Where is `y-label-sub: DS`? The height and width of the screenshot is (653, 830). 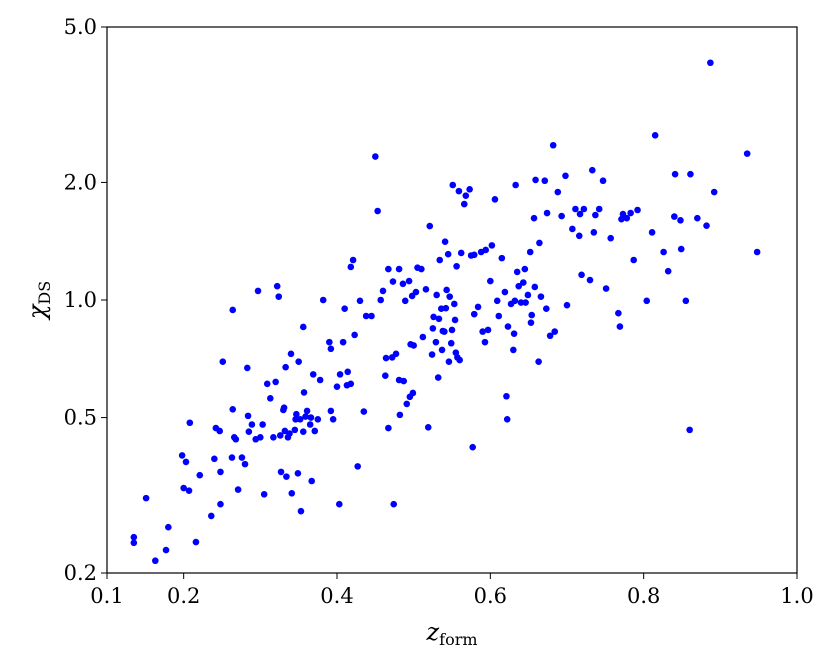 y-label-sub: DS is located at coordinates (44, 293).